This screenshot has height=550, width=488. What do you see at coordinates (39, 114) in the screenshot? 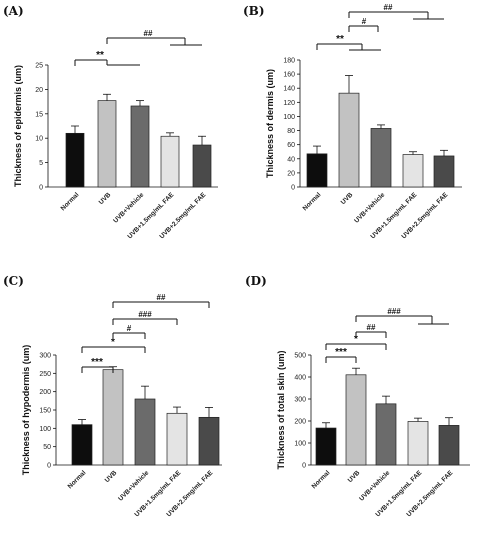
I see `y-tick-label: 15` at bounding box center [39, 114].